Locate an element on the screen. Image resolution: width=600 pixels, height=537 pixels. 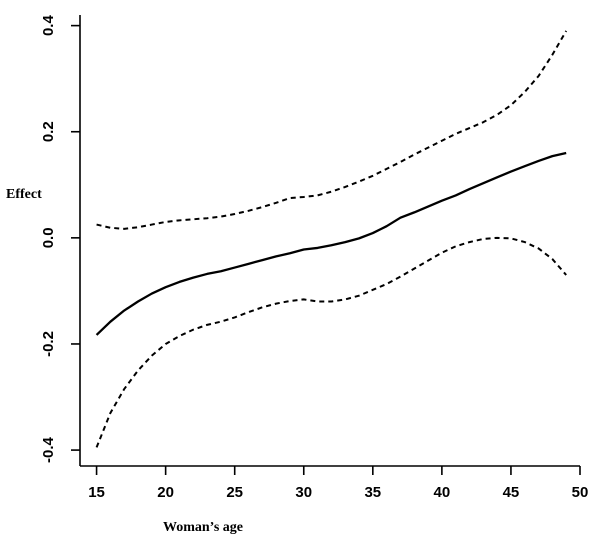
y-tick-label: 0.2 is located at coordinates (48, 131).